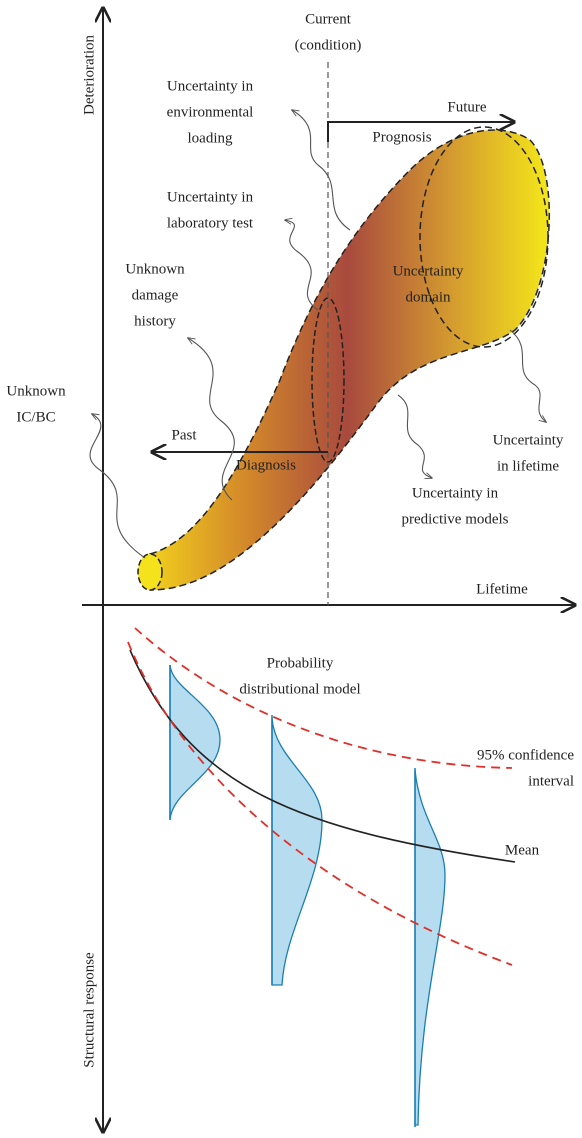  Describe the element at coordinates (299, 689) in the screenshot. I see `annotation: distributional model` at that location.